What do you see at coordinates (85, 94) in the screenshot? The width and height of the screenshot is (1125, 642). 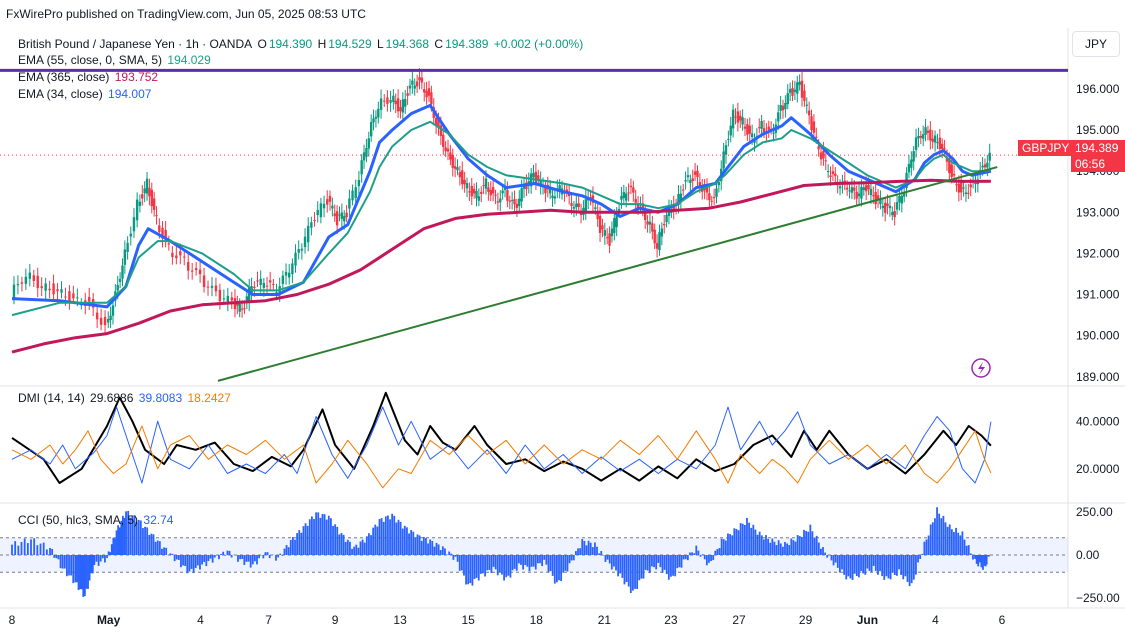 I see `ema34-legend: EMA (34, close) 194.007` at bounding box center [85, 94].